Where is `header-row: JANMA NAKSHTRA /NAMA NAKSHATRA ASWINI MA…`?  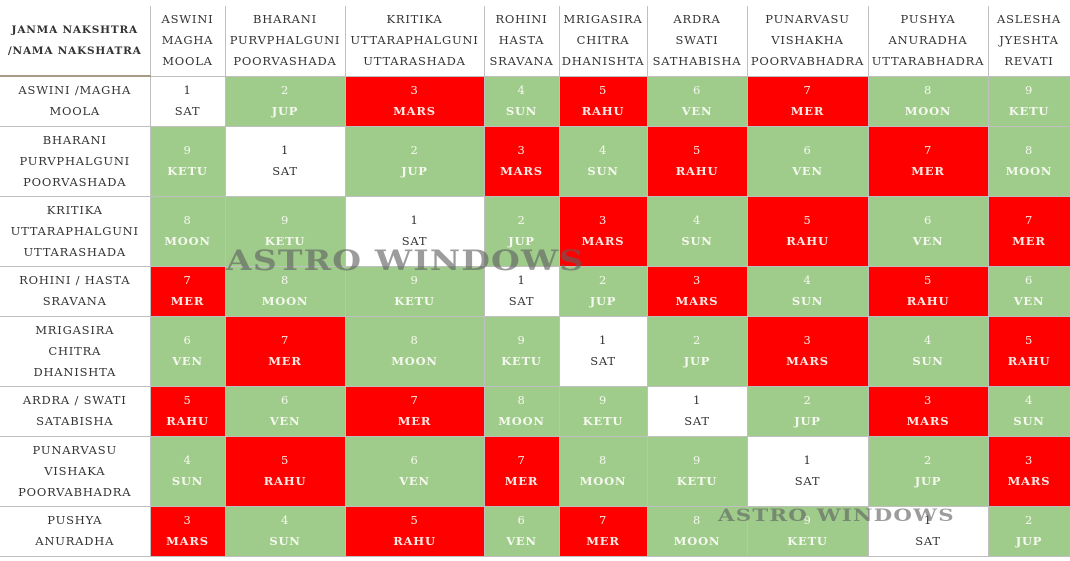 header-row: JANMA NAKSHTRA /NAMA NAKSHATRA ASWINI MA… is located at coordinates (535, 38).